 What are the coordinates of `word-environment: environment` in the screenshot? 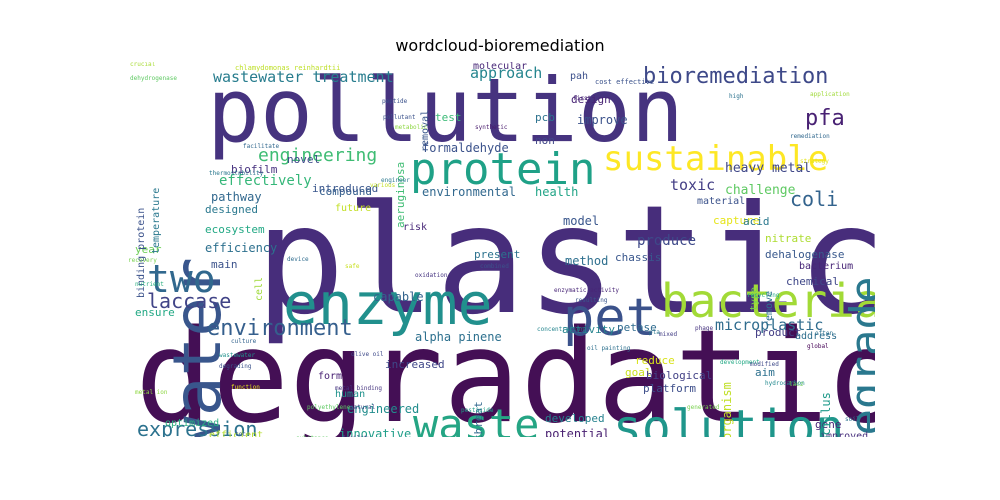 It's located at (280, 328).